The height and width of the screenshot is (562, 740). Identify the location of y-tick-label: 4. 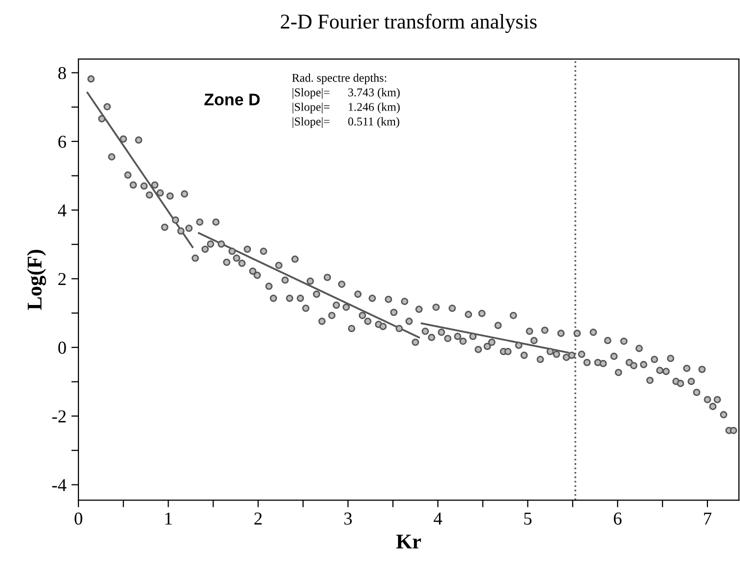
(62, 210).